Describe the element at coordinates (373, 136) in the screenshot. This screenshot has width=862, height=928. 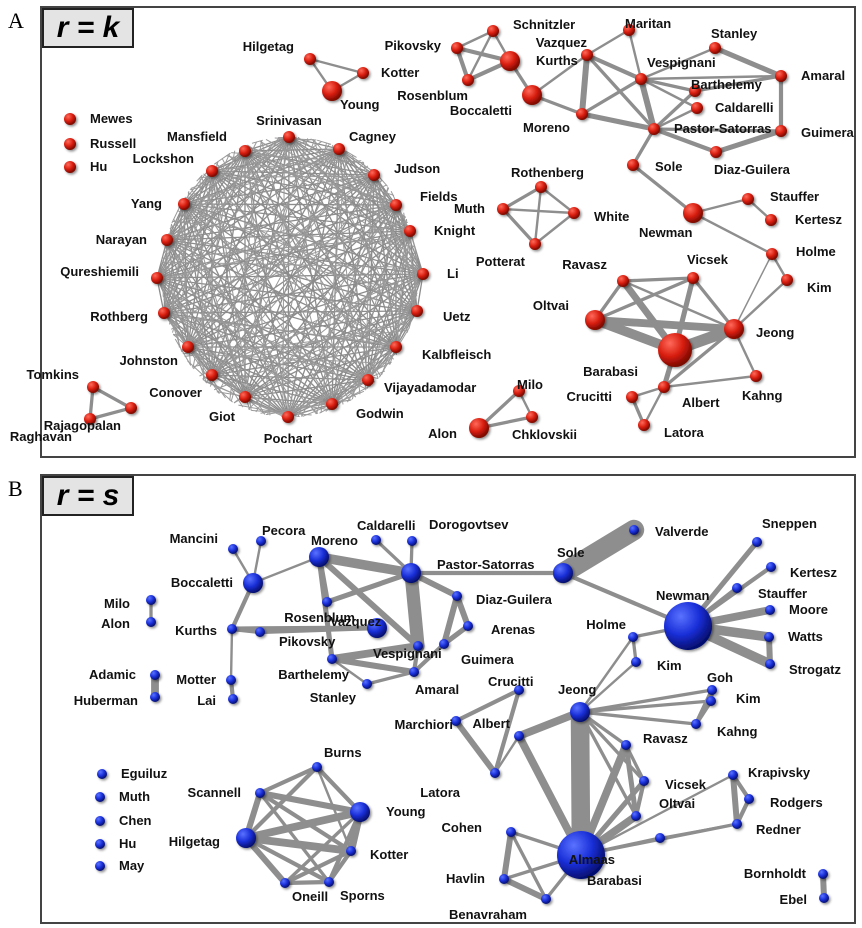
I see `label-cagney: Cagney` at that location.